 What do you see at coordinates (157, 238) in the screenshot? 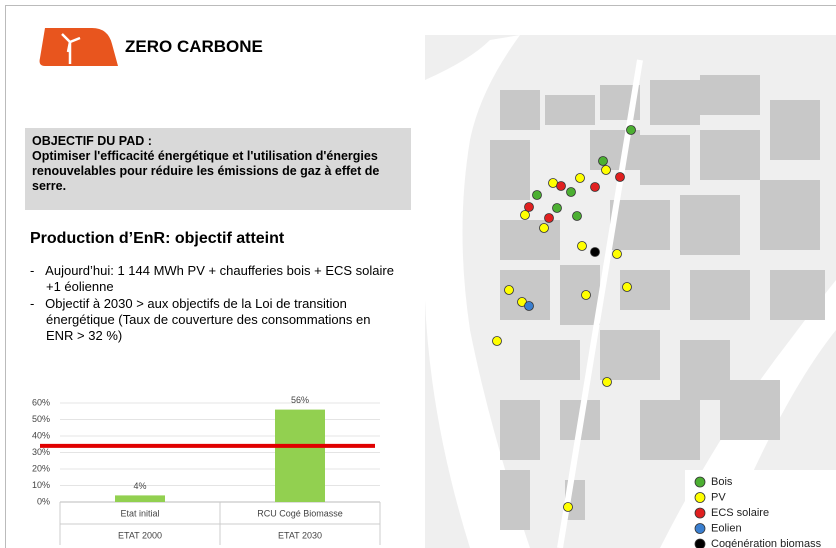
I see `section-title: Production d’EnR: objectif atteint` at bounding box center [157, 238].